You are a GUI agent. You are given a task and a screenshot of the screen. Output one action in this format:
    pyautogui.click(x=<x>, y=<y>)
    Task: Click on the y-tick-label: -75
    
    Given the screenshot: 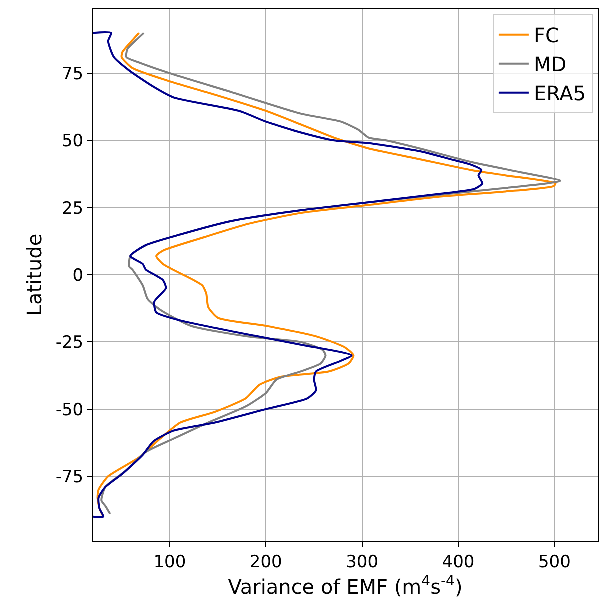 What is the action you would take?
    pyautogui.click(x=70, y=477)
    